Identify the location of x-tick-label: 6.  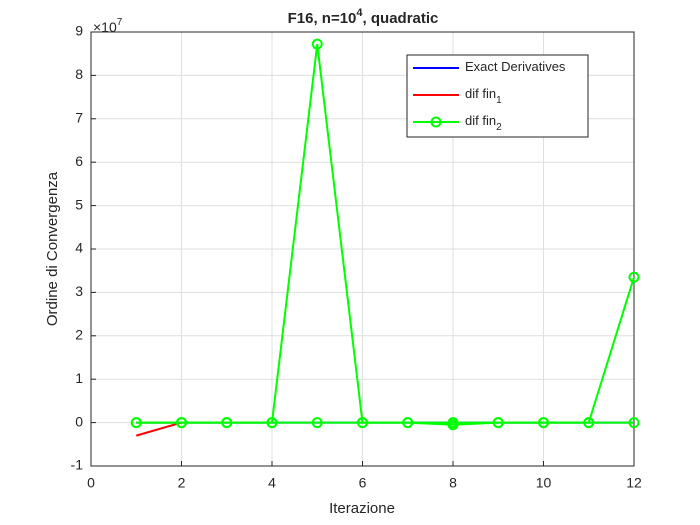
(363, 483).